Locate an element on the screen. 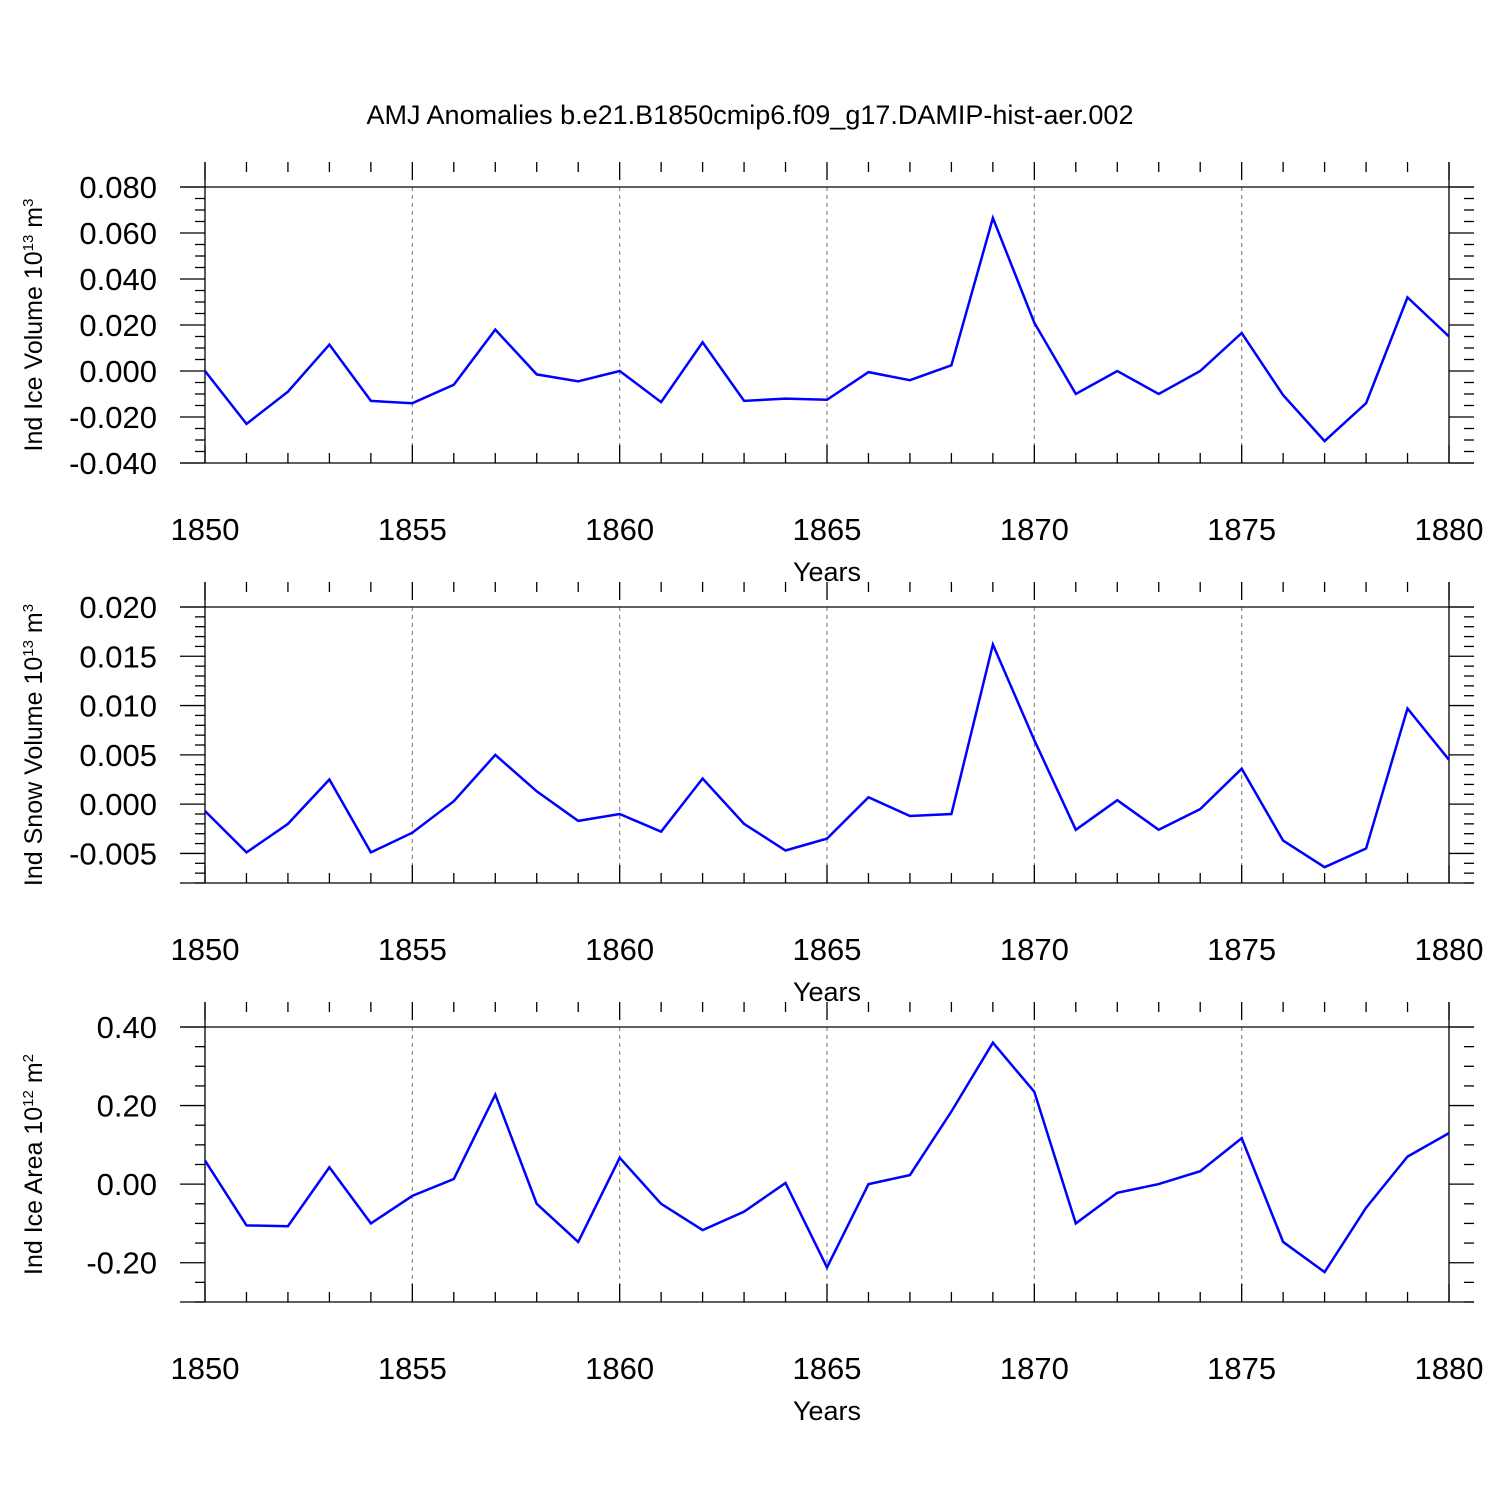 The image size is (1500, 1500). y-tick-label: 0.00 is located at coordinates (127, 1184).